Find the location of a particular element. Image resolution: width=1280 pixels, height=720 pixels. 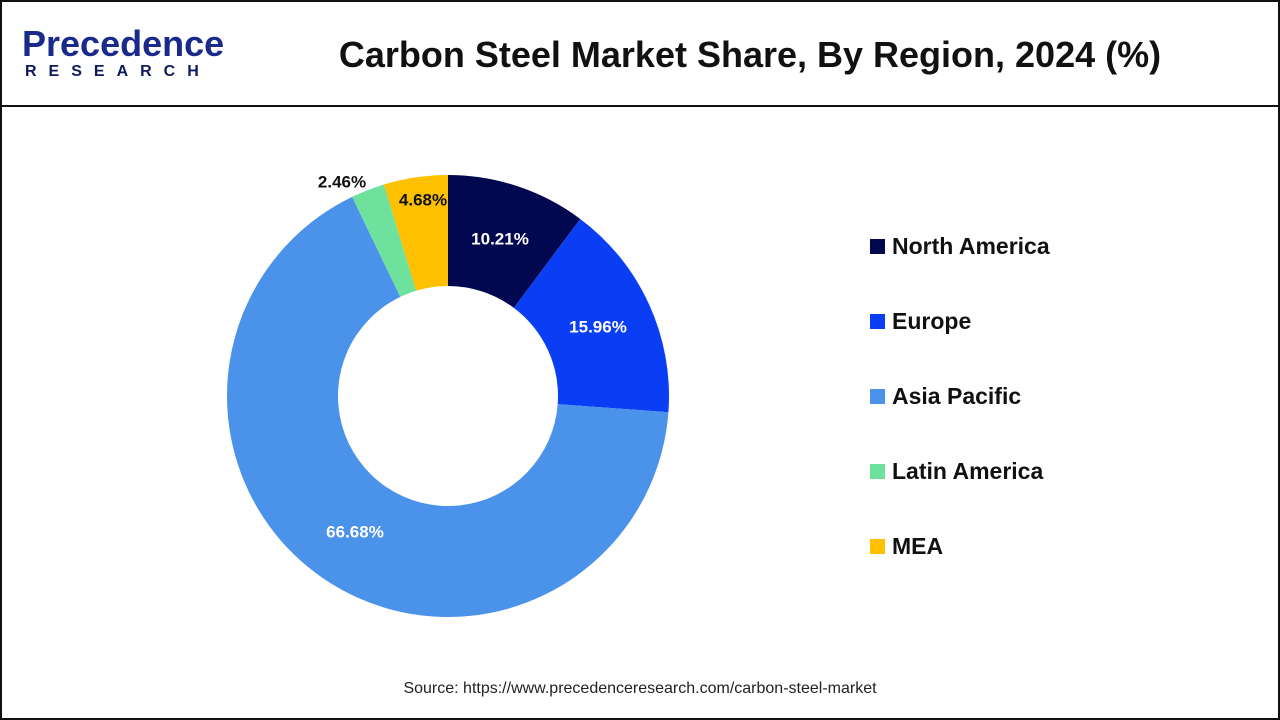

slice-mea is located at coordinates (415, 233).